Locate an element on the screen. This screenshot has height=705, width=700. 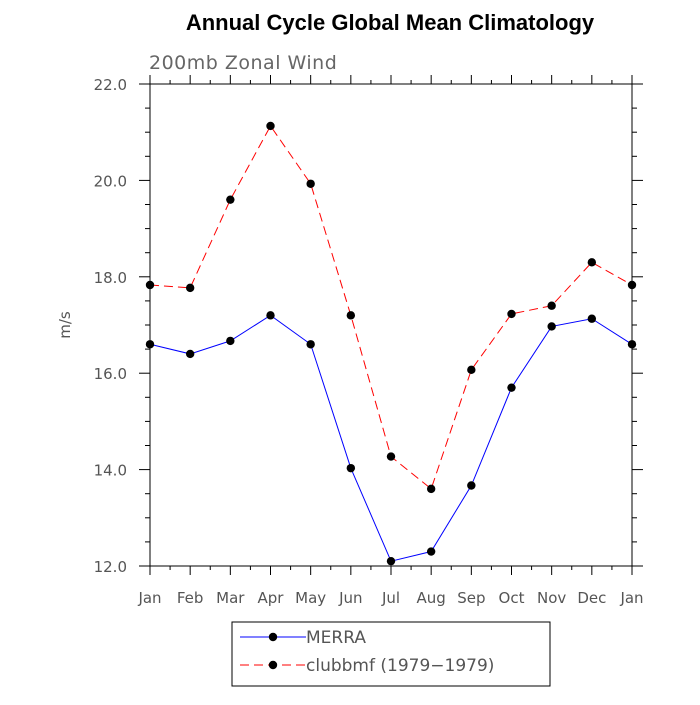
y-tick-label: 12.0 is located at coordinates (110, 567).